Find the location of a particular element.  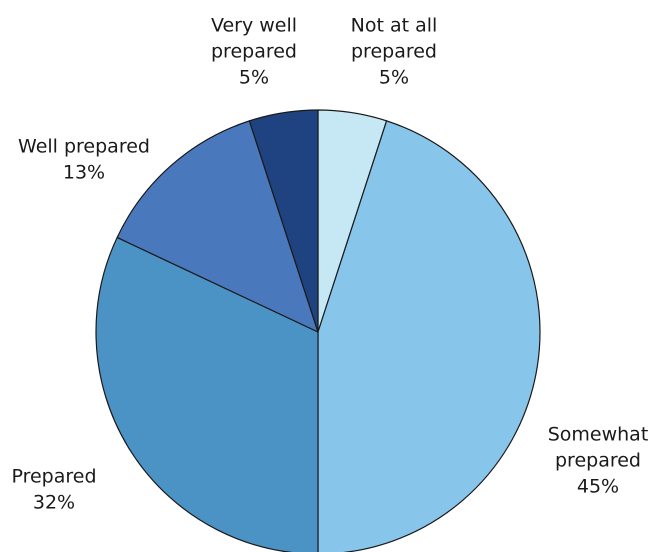

pie-label-line: 32% is located at coordinates (54, 503).